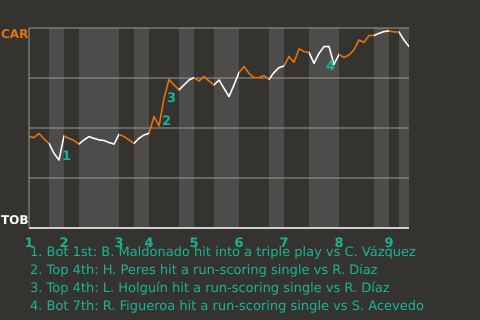 The height and width of the screenshot is (320, 480). What do you see at coordinates (167, 121) in the screenshot?
I see `annotation: 2` at bounding box center [167, 121].